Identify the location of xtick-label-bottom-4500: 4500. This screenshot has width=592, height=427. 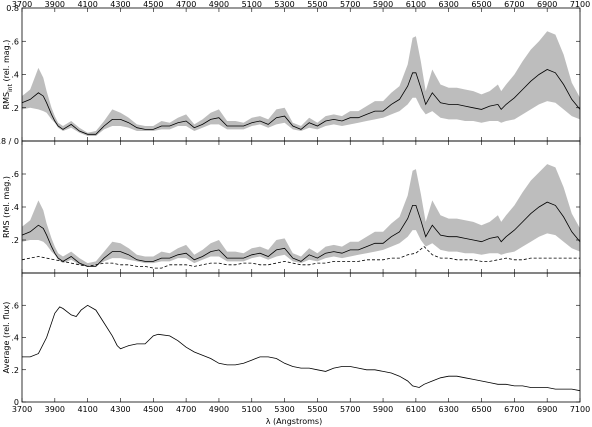
(153, 409).